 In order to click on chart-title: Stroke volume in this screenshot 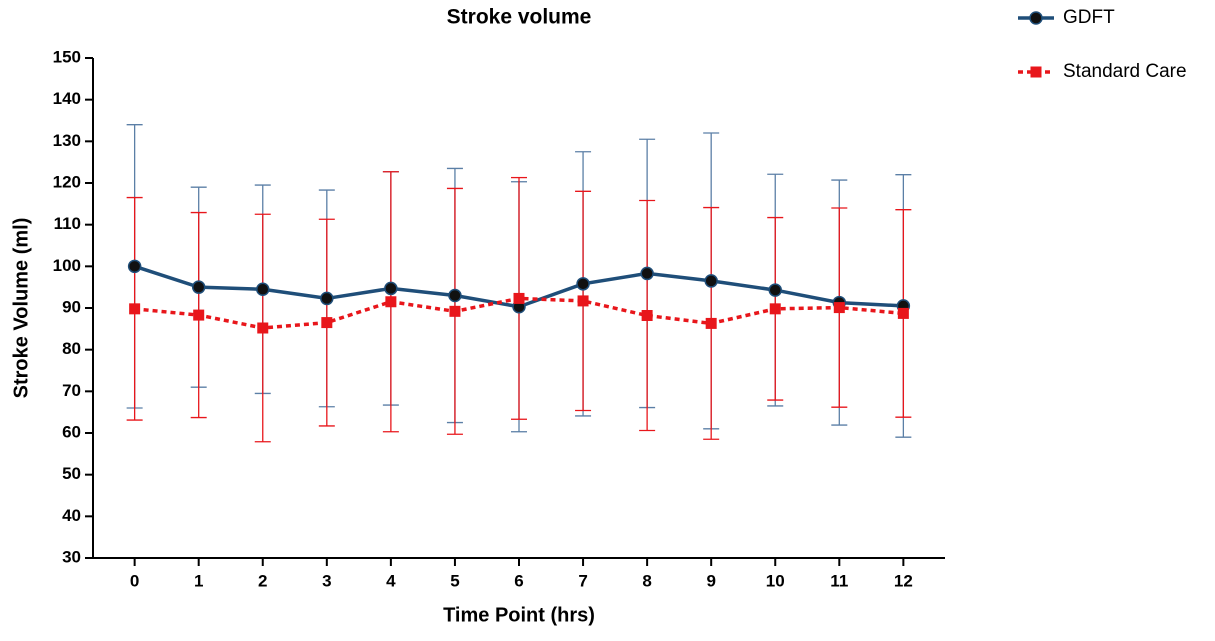, I will do `click(519, 17)`.